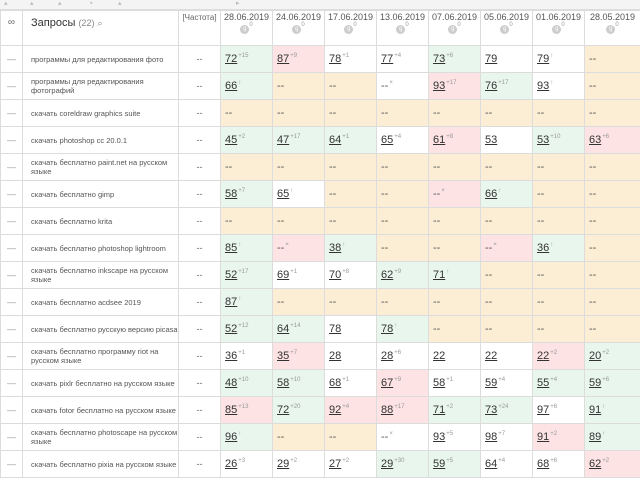 This screenshot has width=640, height=481. What do you see at coordinates (100, 86) in the screenshot?
I see `query-text: программы для редактирования фотографий` at bounding box center [100, 86].